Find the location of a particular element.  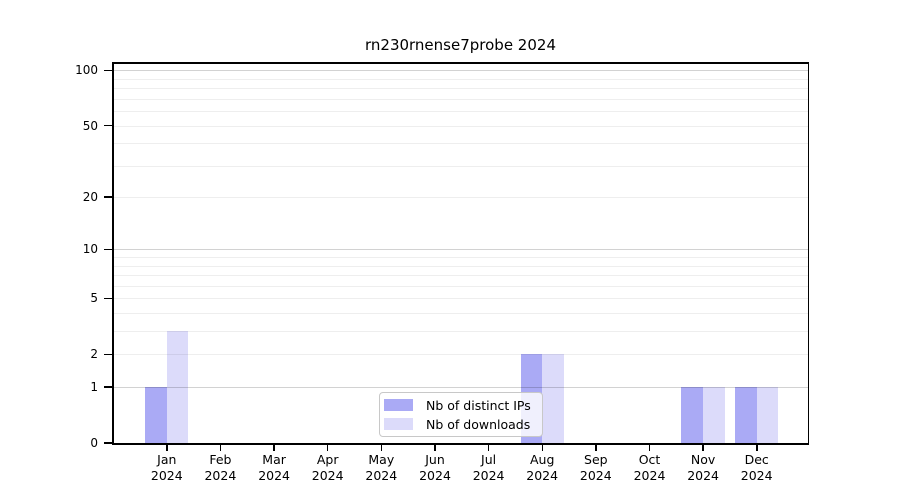

y-tick-label-1: 1 is located at coordinates (94, 387).